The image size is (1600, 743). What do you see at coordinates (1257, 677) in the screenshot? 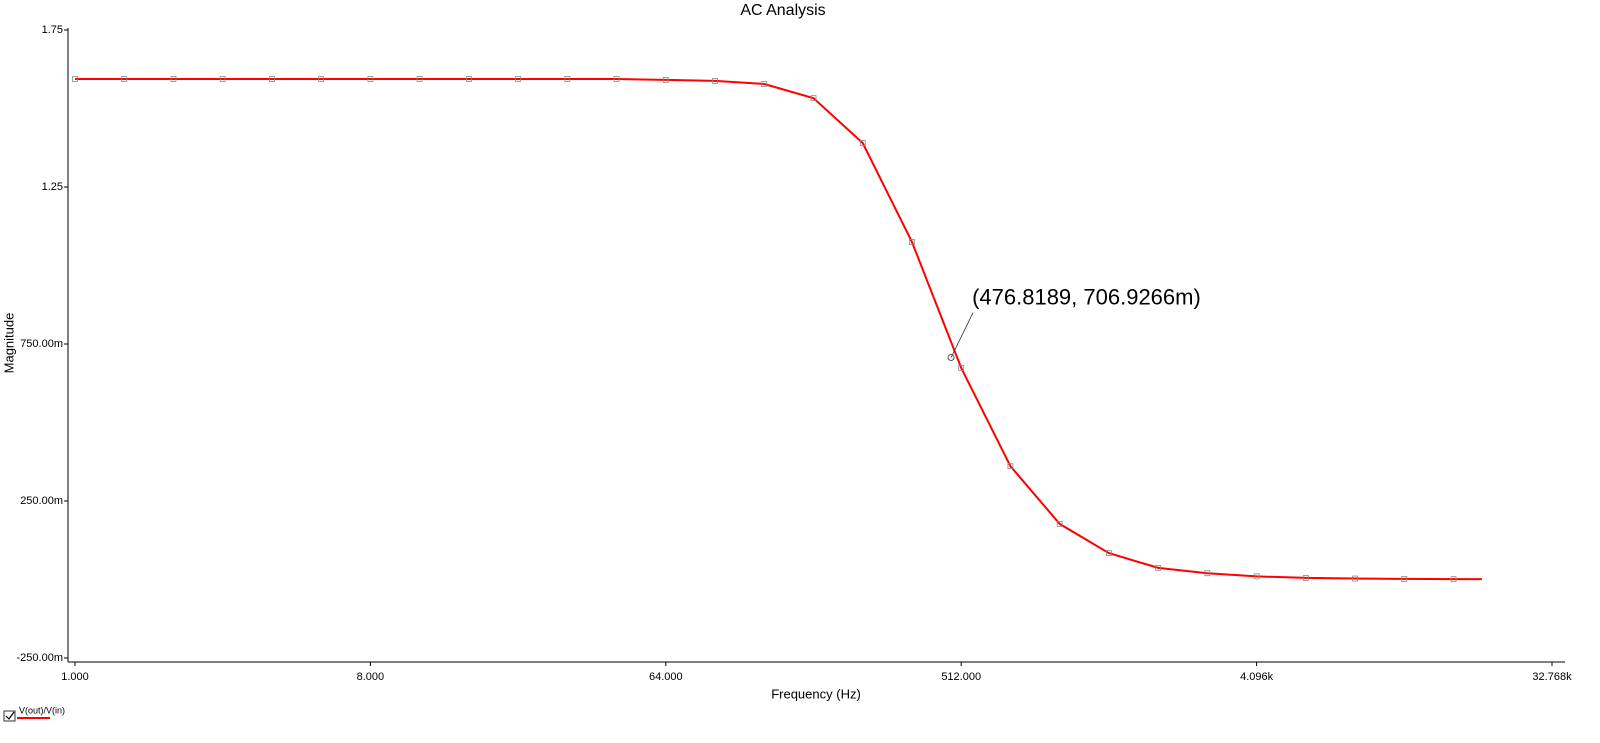
I see `x-tick-label: 4.096k` at bounding box center [1257, 677].